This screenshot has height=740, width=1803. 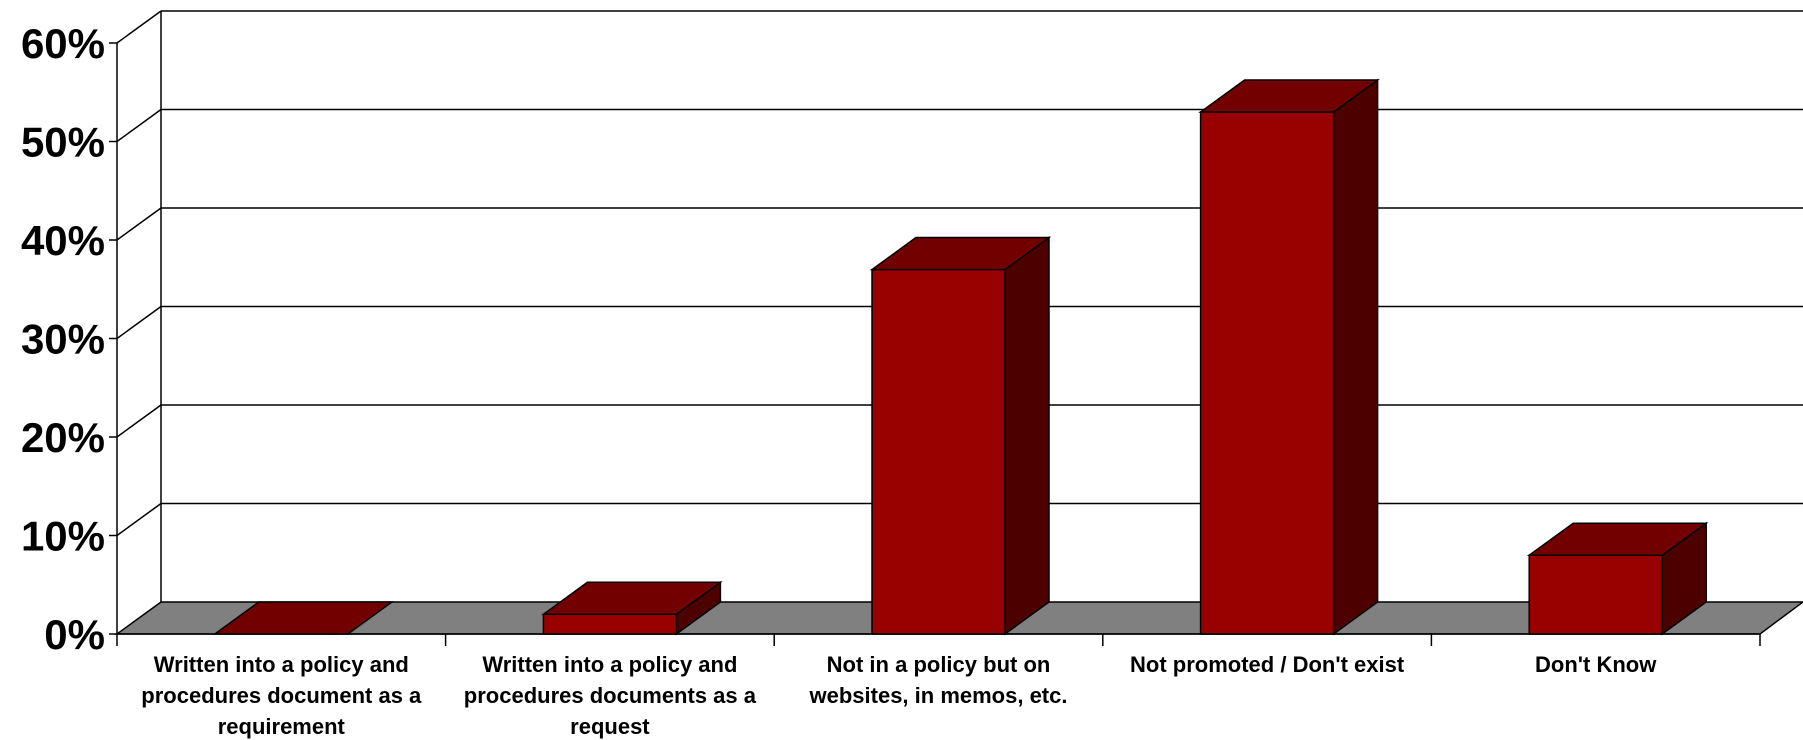 I want to click on x-tick-label-line: Not promoted / Don't exist, so click(x=1267, y=664).